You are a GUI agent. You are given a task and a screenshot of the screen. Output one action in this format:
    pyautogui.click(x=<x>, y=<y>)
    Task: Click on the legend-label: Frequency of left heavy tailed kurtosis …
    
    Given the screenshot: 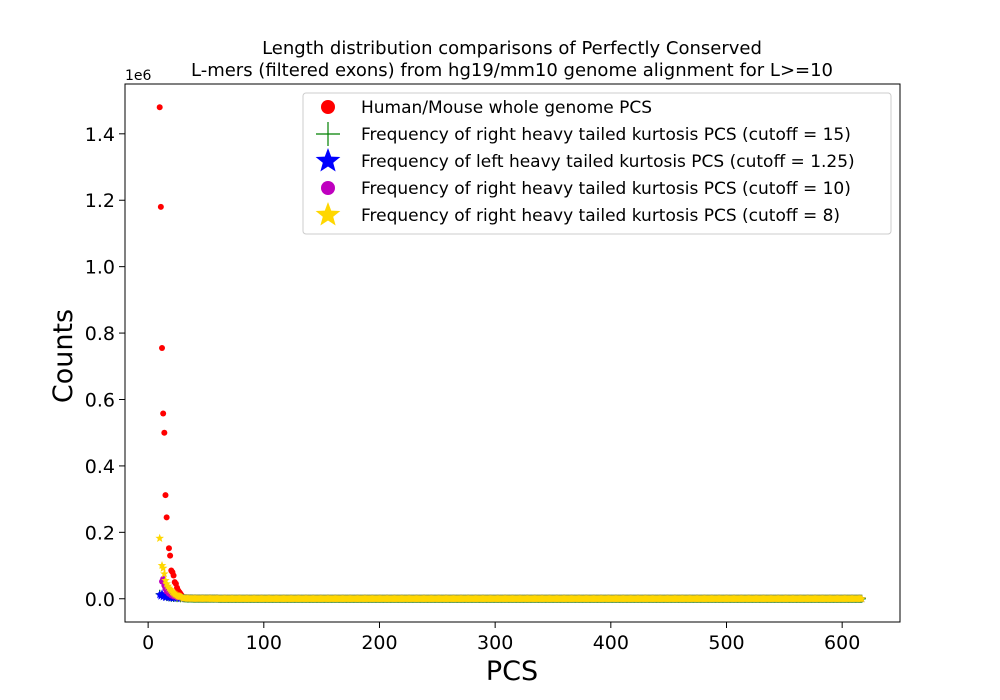 What is the action you would take?
    pyautogui.click(x=608, y=162)
    